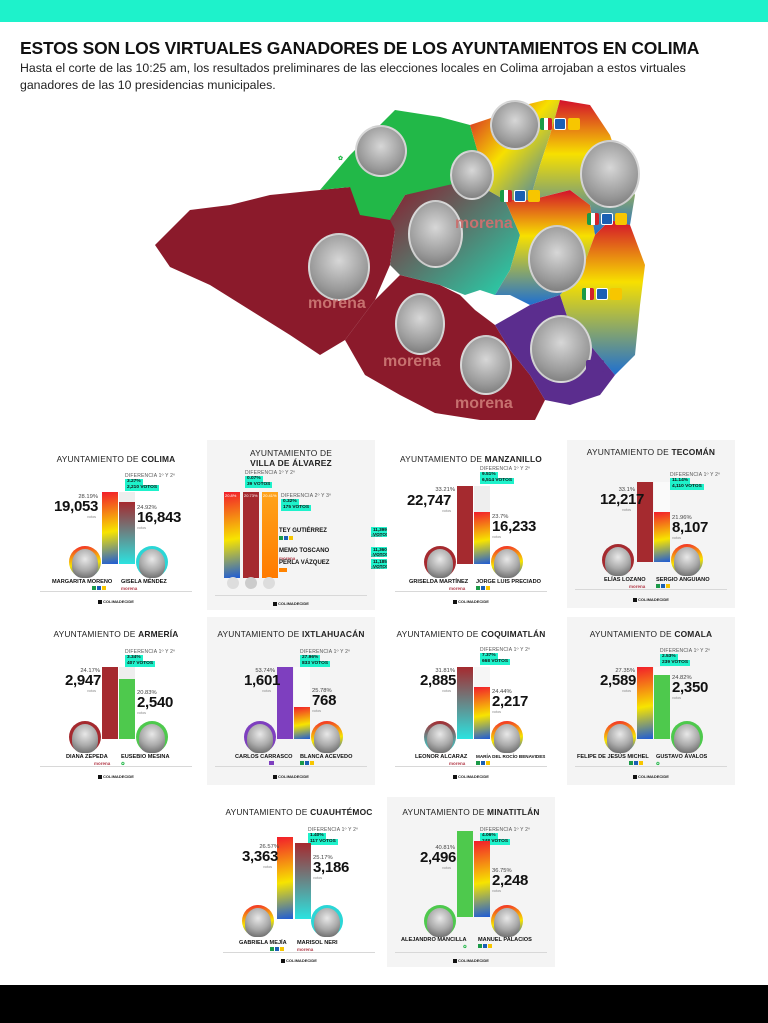 This screenshot has width=768, height=1023. Describe the element at coordinates (83, 680) in the screenshot. I see `votes-candidate-1: 2,947` at that location.